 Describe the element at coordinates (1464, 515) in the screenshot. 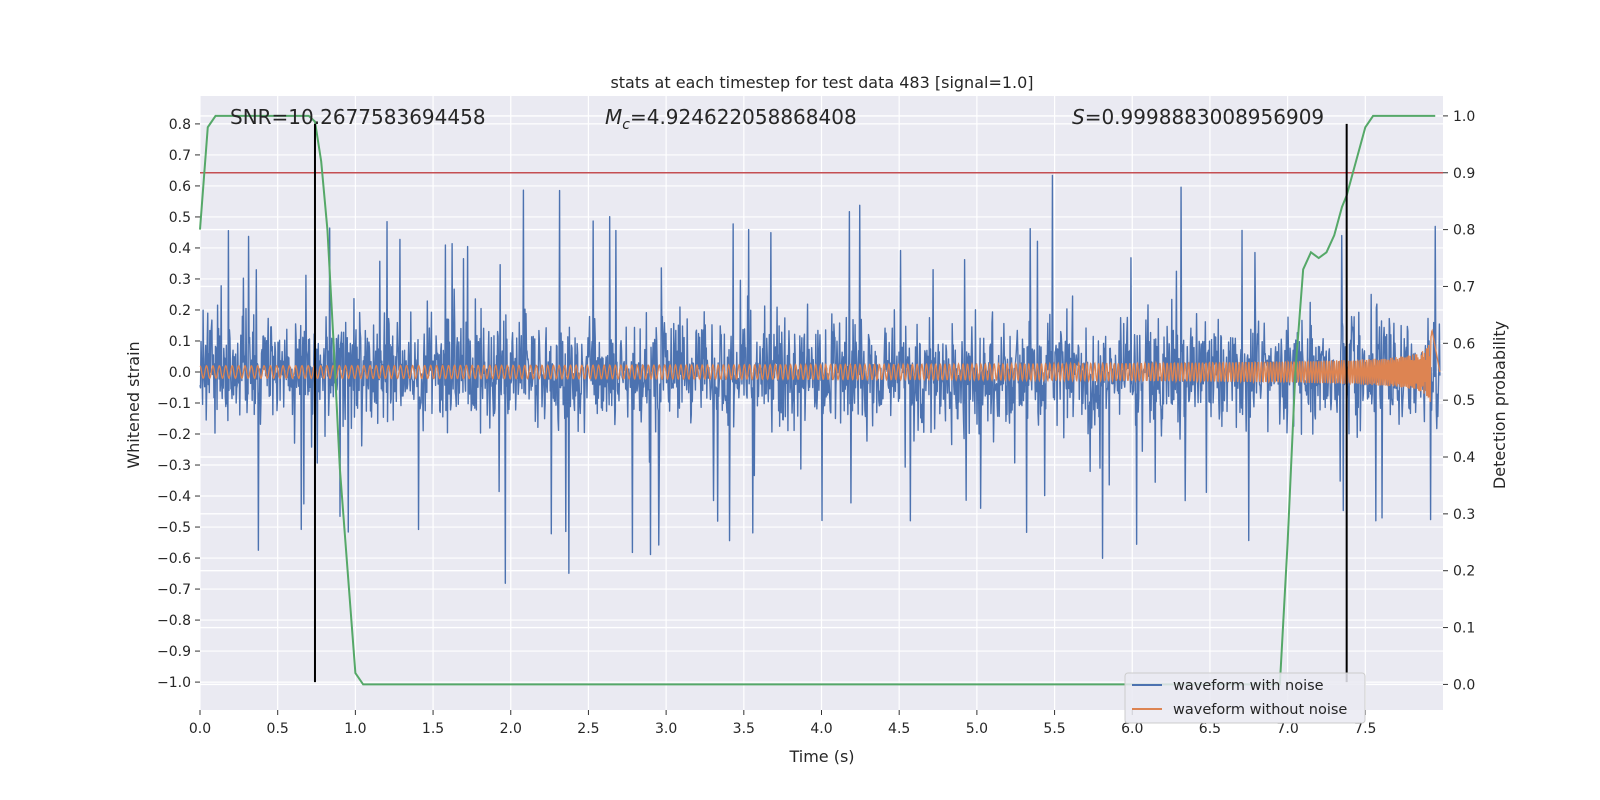

I see `y2-tick-label: 0.3` at that location.